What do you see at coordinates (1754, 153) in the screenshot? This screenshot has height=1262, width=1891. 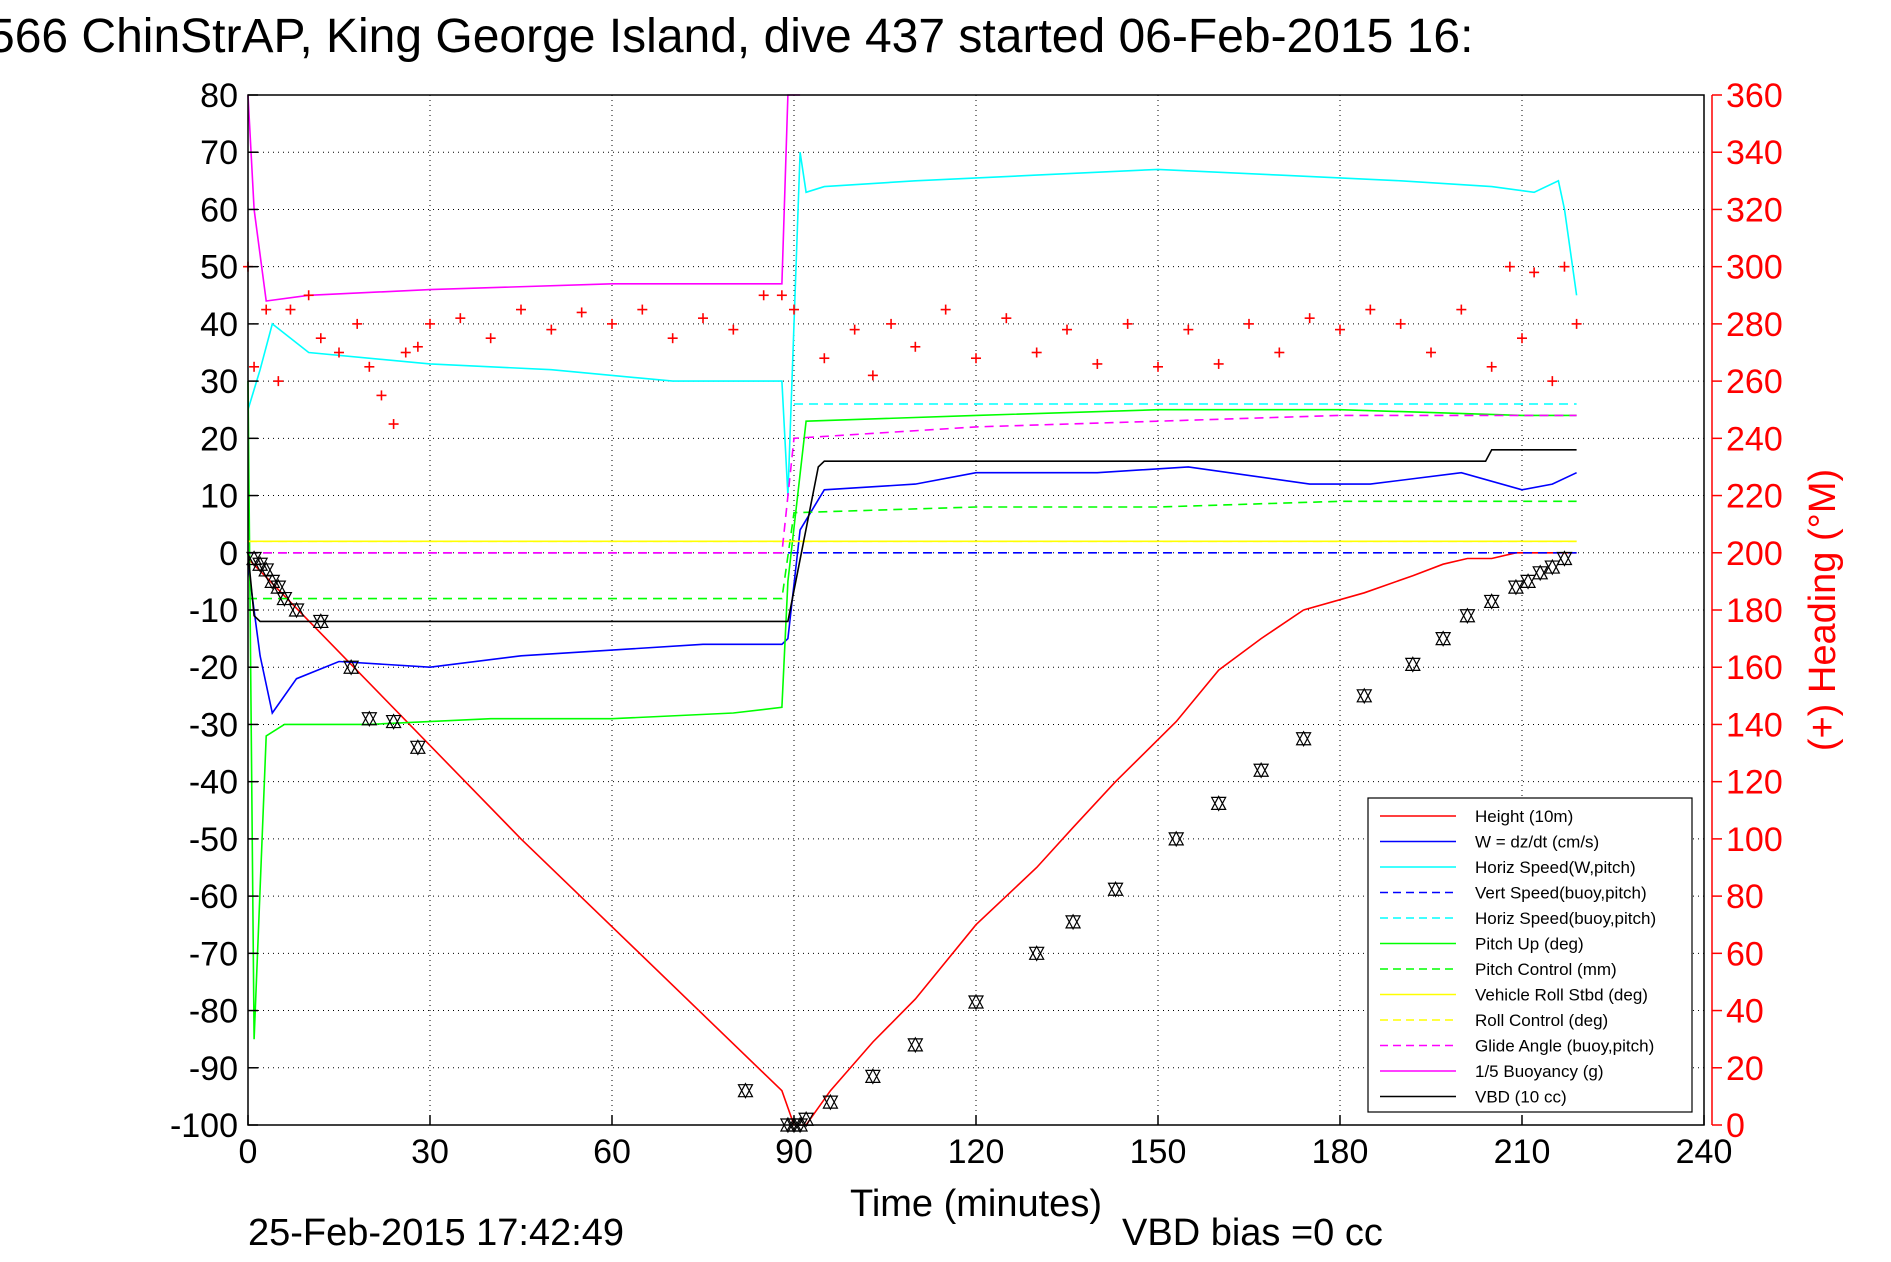 I see `y2-tick-label: 340` at bounding box center [1754, 153].